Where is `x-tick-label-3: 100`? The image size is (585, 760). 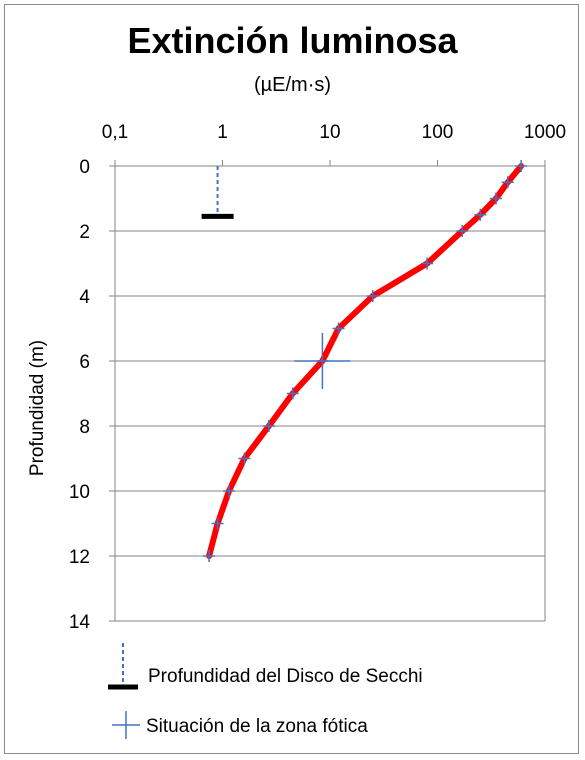 x-tick-label-3: 100 is located at coordinates (438, 132).